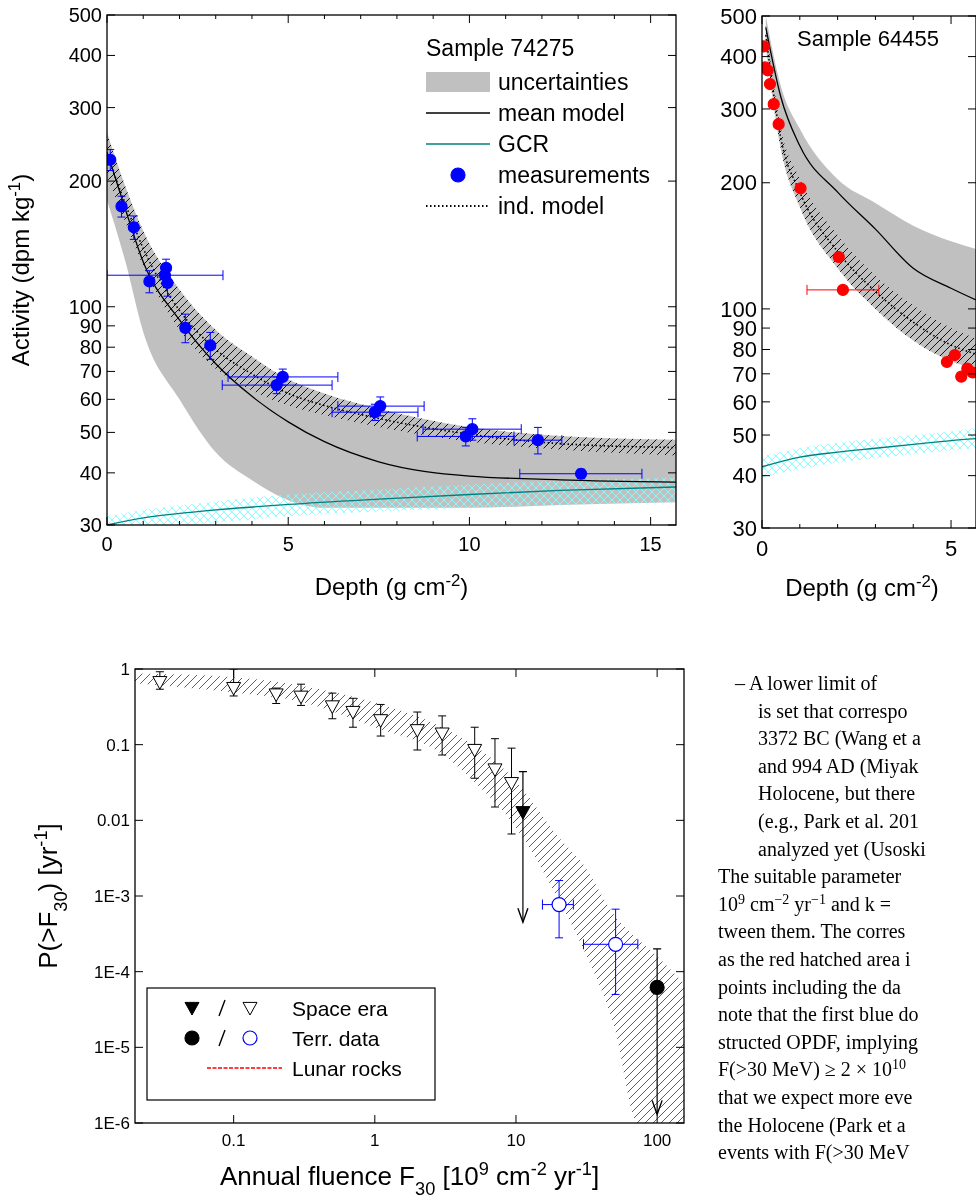 This screenshot has width=976, height=1204. Describe the element at coordinates (112, 1123) in the screenshot. I see `y-tick-label: 1E-6` at that location.